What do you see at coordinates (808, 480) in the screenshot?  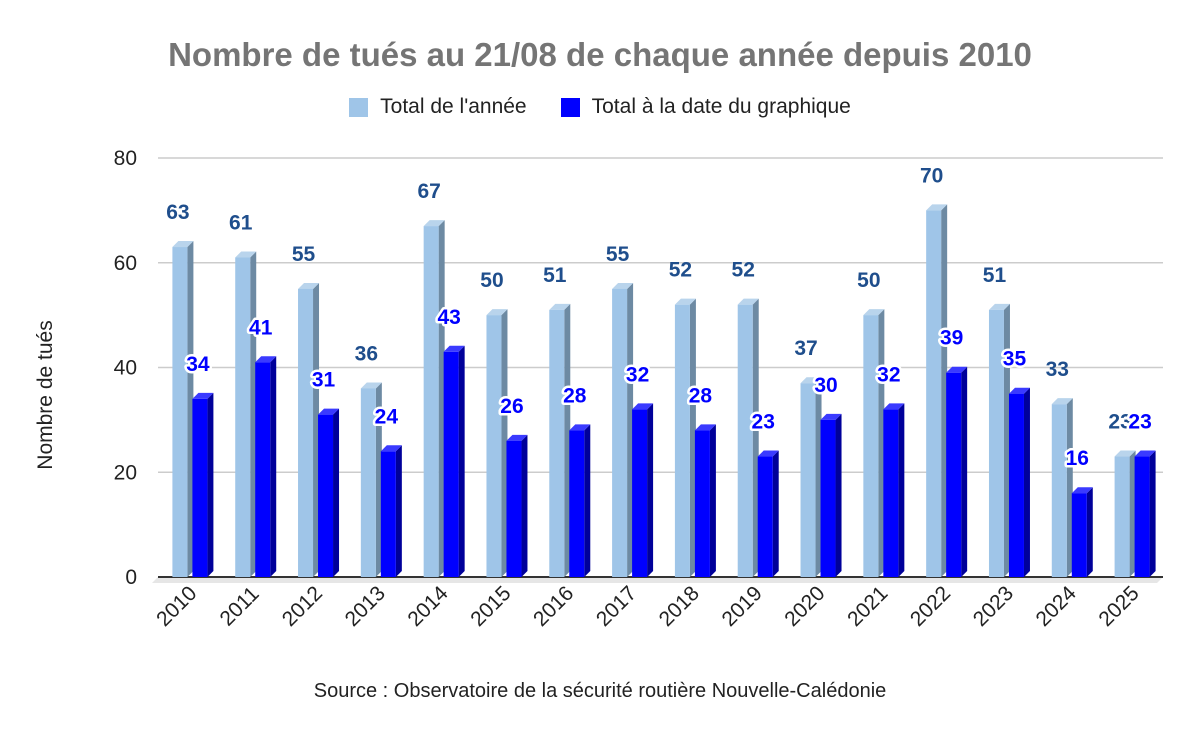 I see `bar-annee-2020` at bounding box center [808, 480].